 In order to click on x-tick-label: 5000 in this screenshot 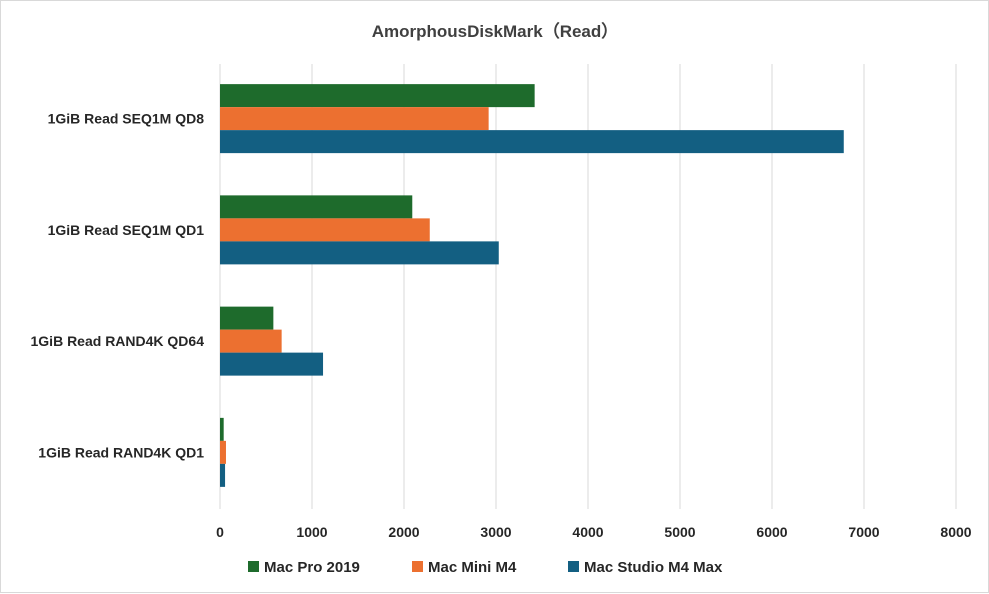, I will do `click(679, 532)`.